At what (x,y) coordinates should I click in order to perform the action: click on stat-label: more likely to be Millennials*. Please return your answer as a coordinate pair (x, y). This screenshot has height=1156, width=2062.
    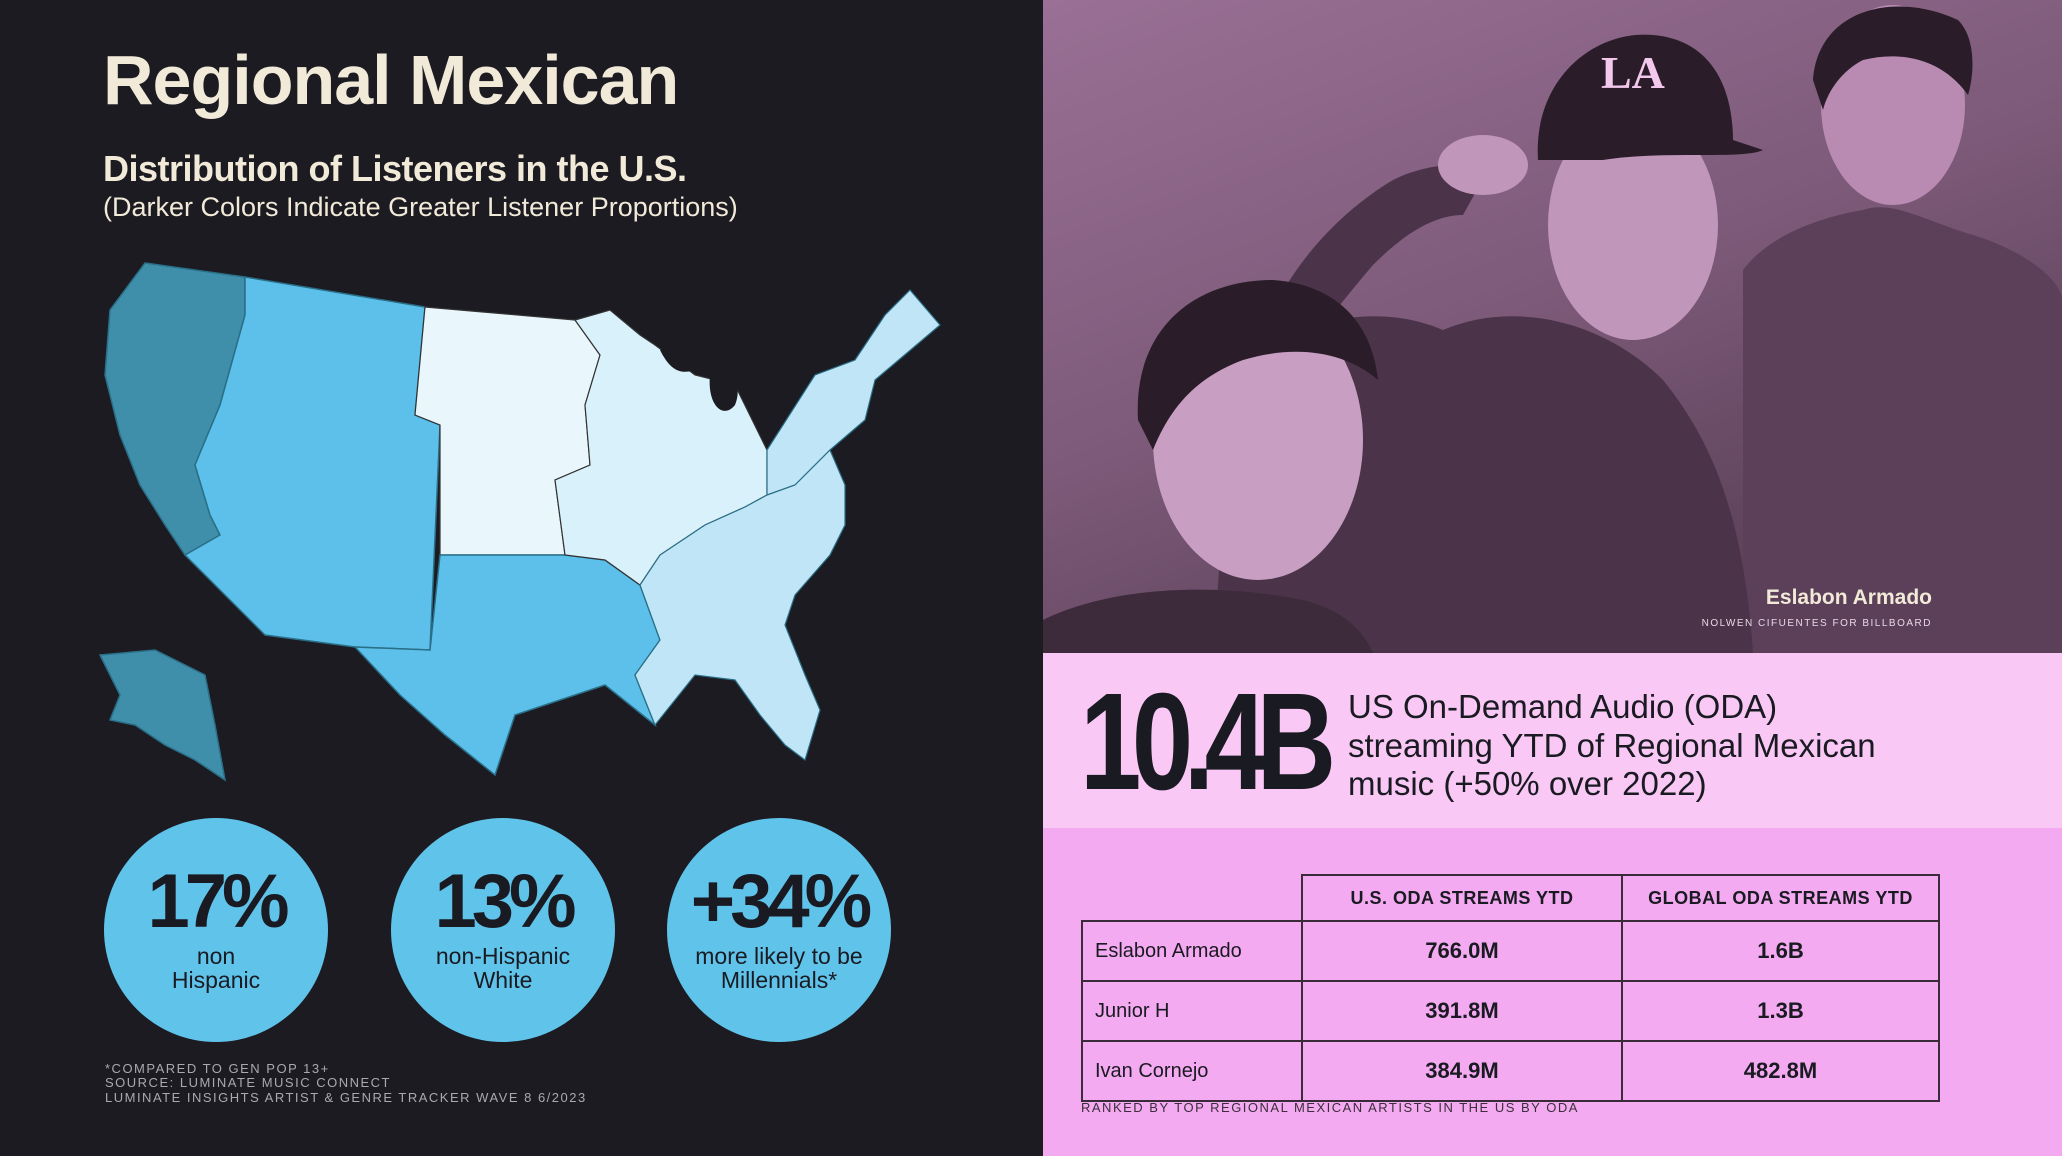
    Looking at the image, I should click on (779, 968).